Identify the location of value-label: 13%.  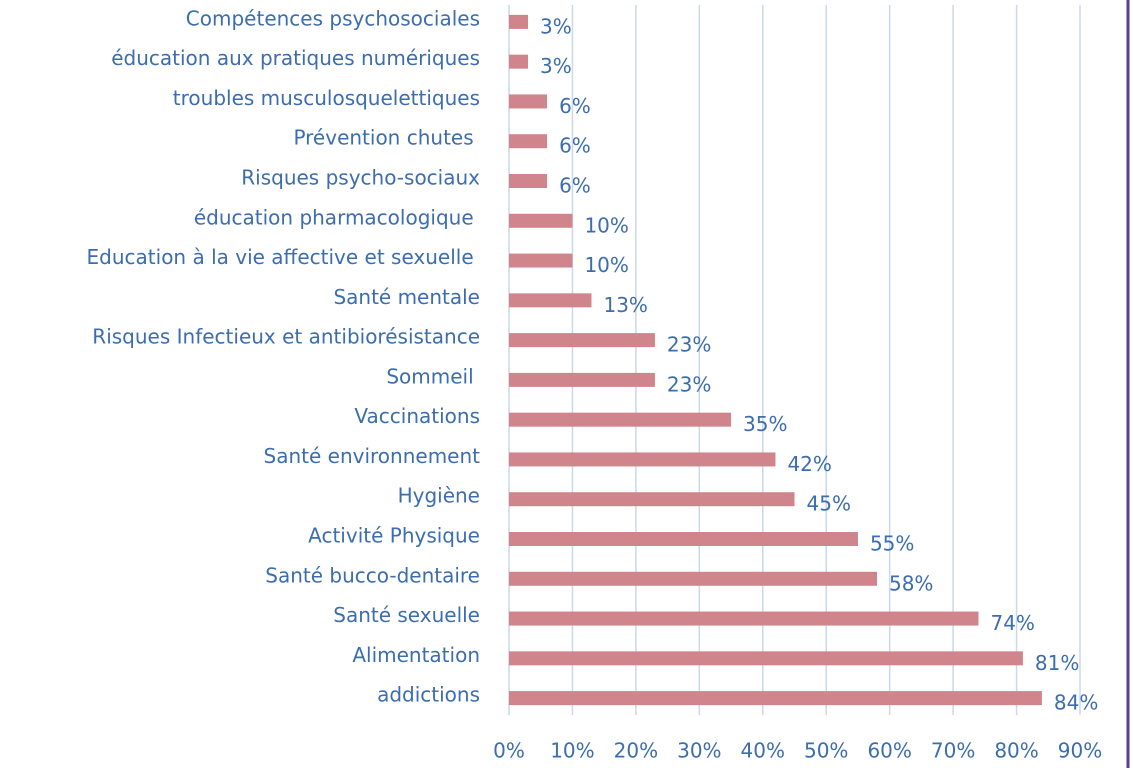
(625, 305).